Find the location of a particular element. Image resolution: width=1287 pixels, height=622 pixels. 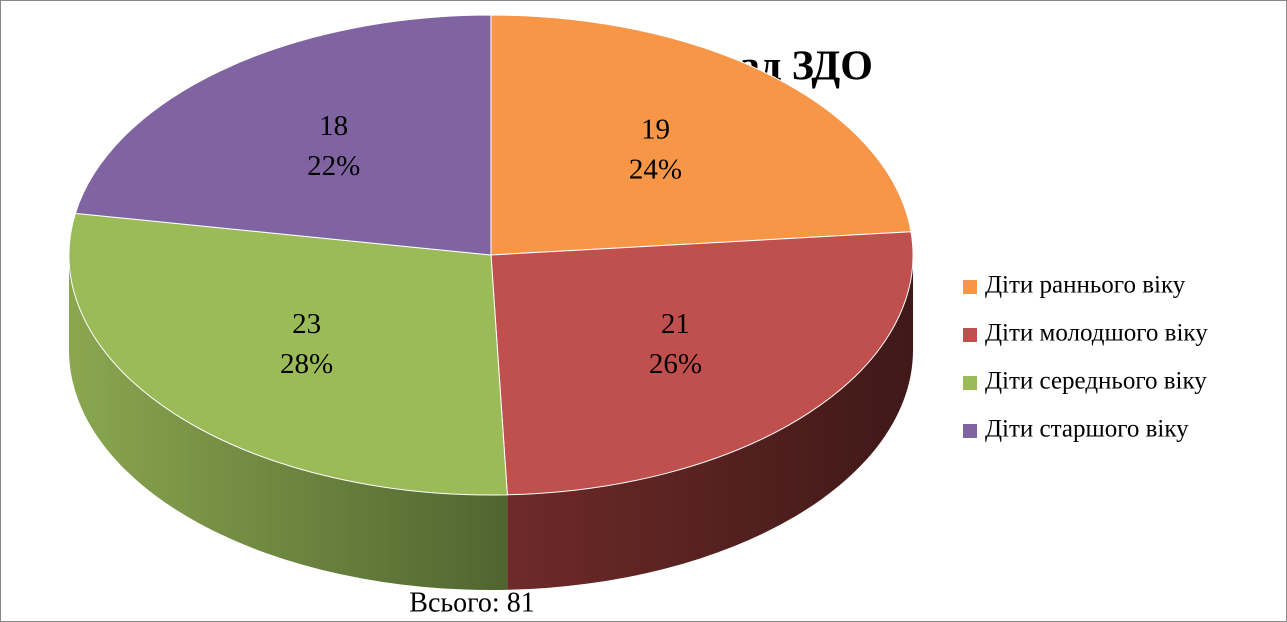

data-label: 23 is located at coordinates (306, 324).